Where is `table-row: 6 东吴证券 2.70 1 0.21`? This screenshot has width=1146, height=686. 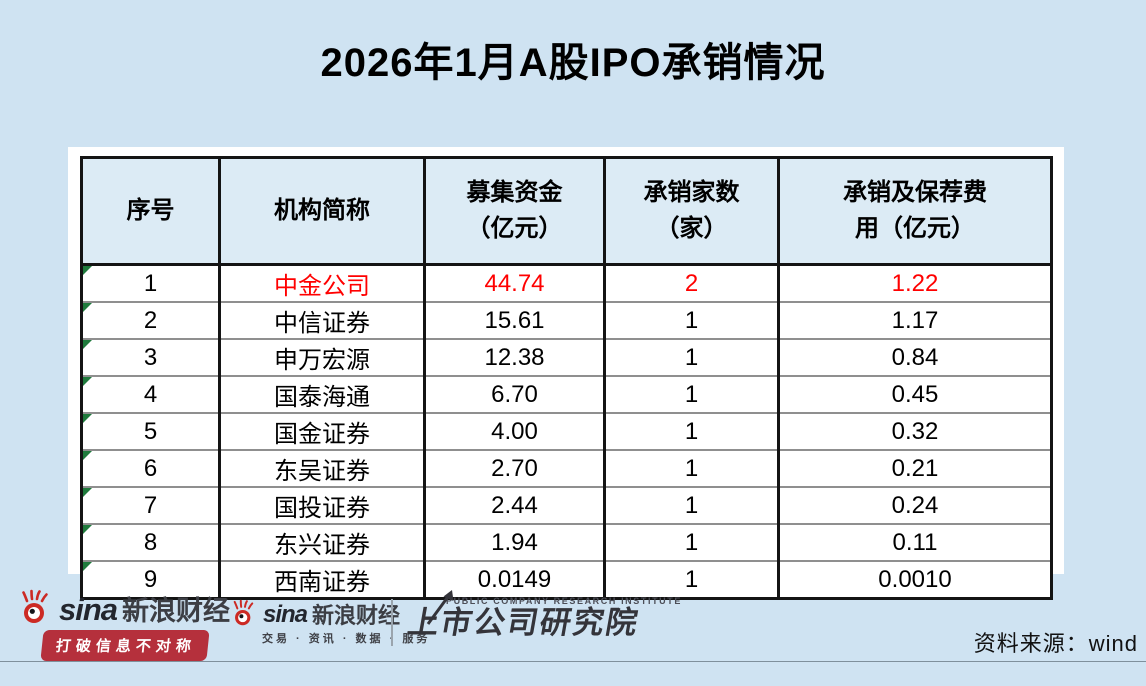
table-row: 6 东吴证券 2.70 1 0.21 is located at coordinates (566, 468).